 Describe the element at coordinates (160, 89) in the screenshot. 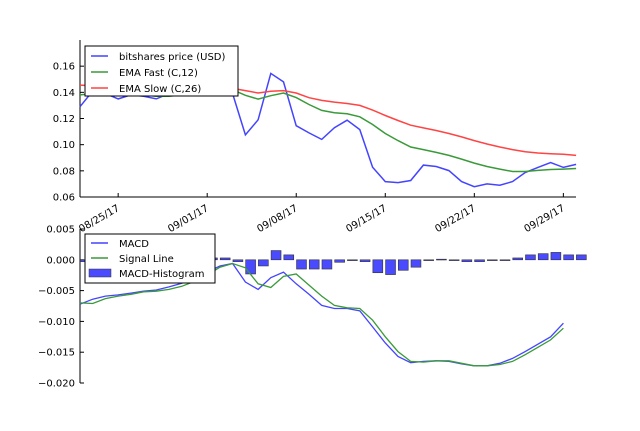

I see `legend-label-ema-slow: EMA Slow (C,26)` at that location.